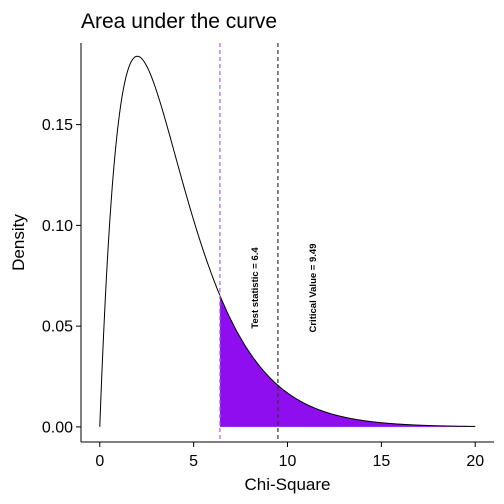  What do you see at coordinates (381, 461) in the screenshot?
I see `x-tick-label: 15` at bounding box center [381, 461].